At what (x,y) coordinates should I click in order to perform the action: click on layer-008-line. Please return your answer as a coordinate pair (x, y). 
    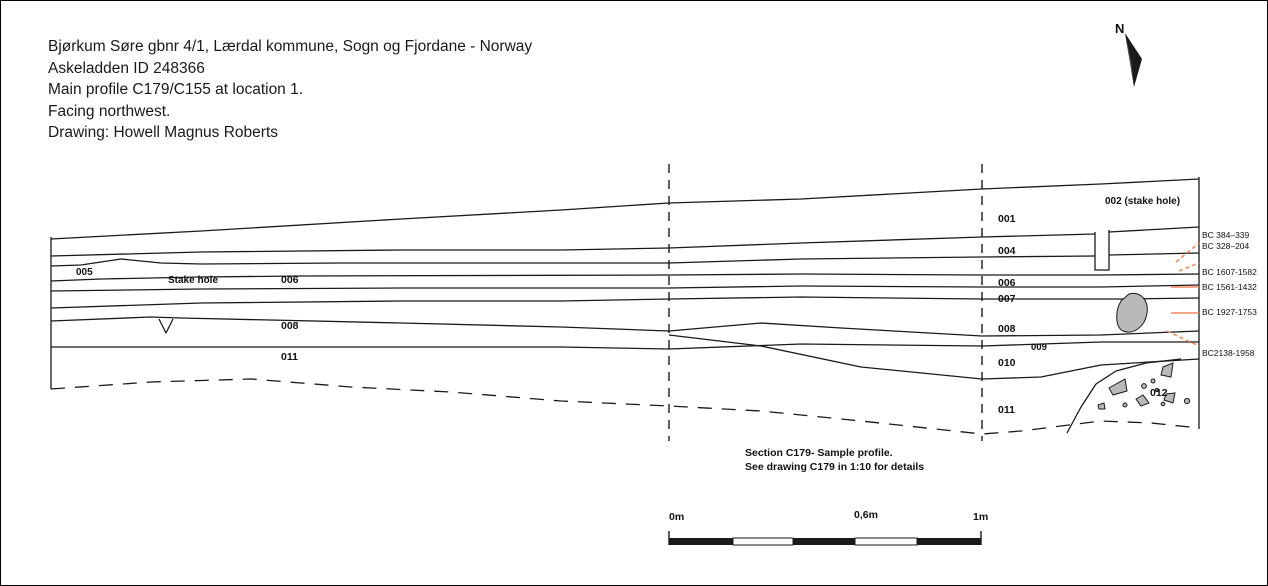
    Looking at the image, I should click on (625, 326).